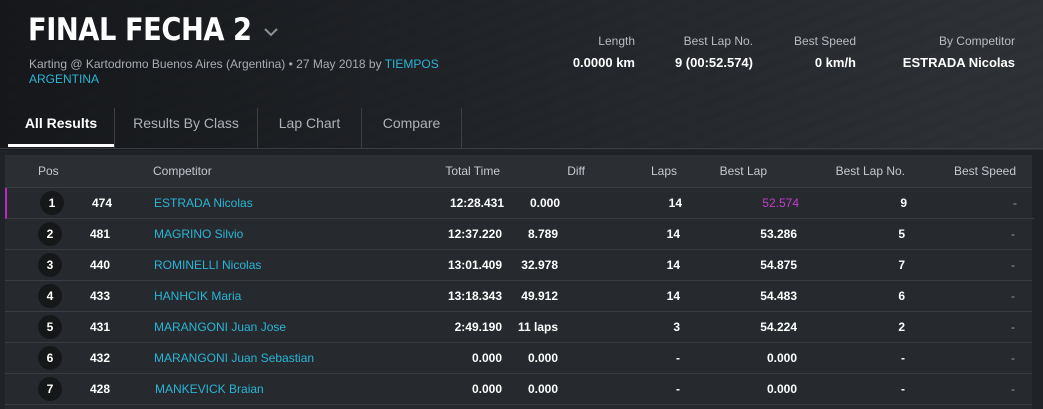 This screenshot has height=409, width=1043. What do you see at coordinates (182, 171) in the screenshot?
I see `col-competitor: Competitor` at bounding box center [182, 171].